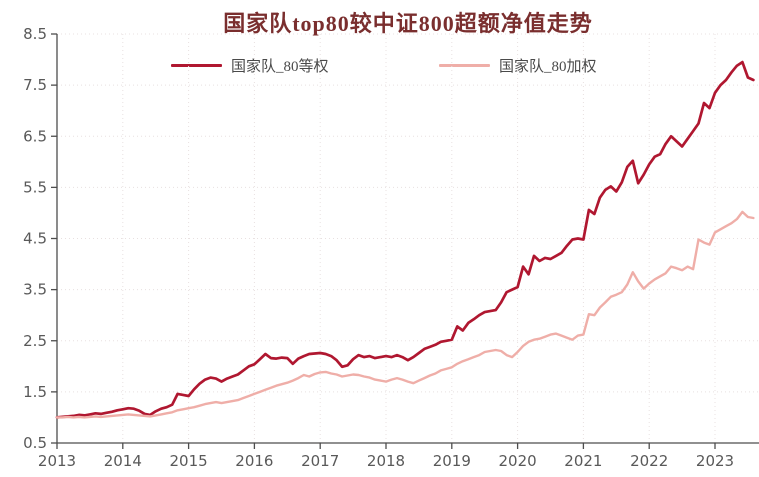 This screenshot has width=759, height=477. What do you see at coordinates (715, 461) in the screenshot?
I see `x-tick-label: 2023` at bounding box center [715, 461].